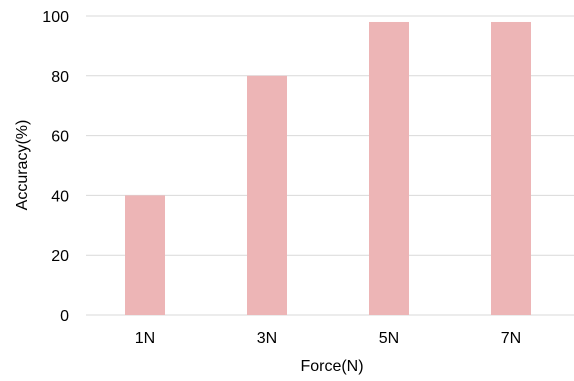 The height and width of the screenshot is (381, 574). I want to click on y-tick-label: 20, so click(60, 256).